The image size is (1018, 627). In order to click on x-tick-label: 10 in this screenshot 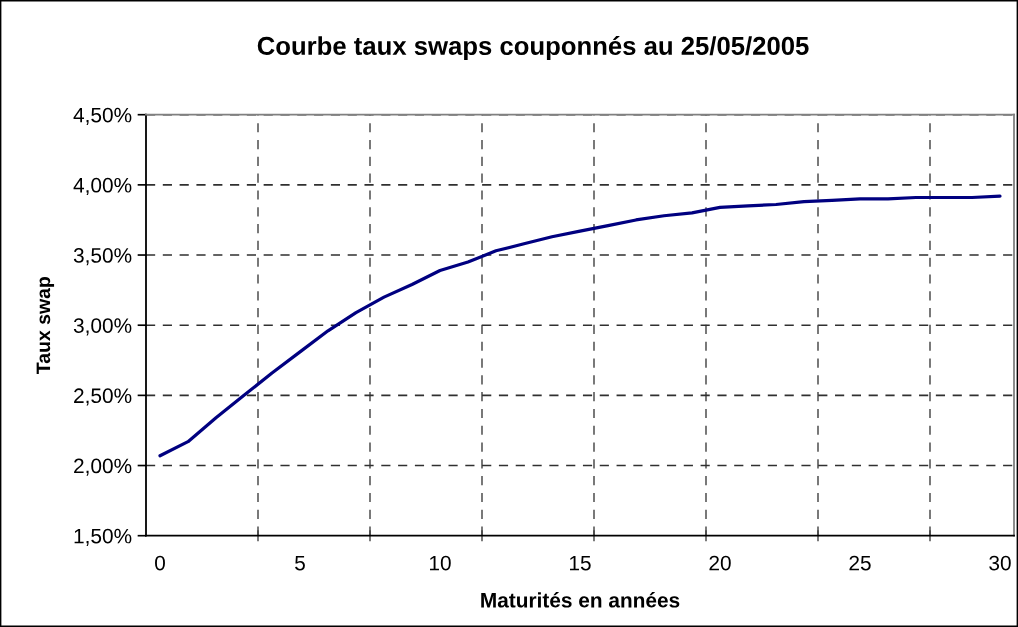, I will do `click(440, 563)`.